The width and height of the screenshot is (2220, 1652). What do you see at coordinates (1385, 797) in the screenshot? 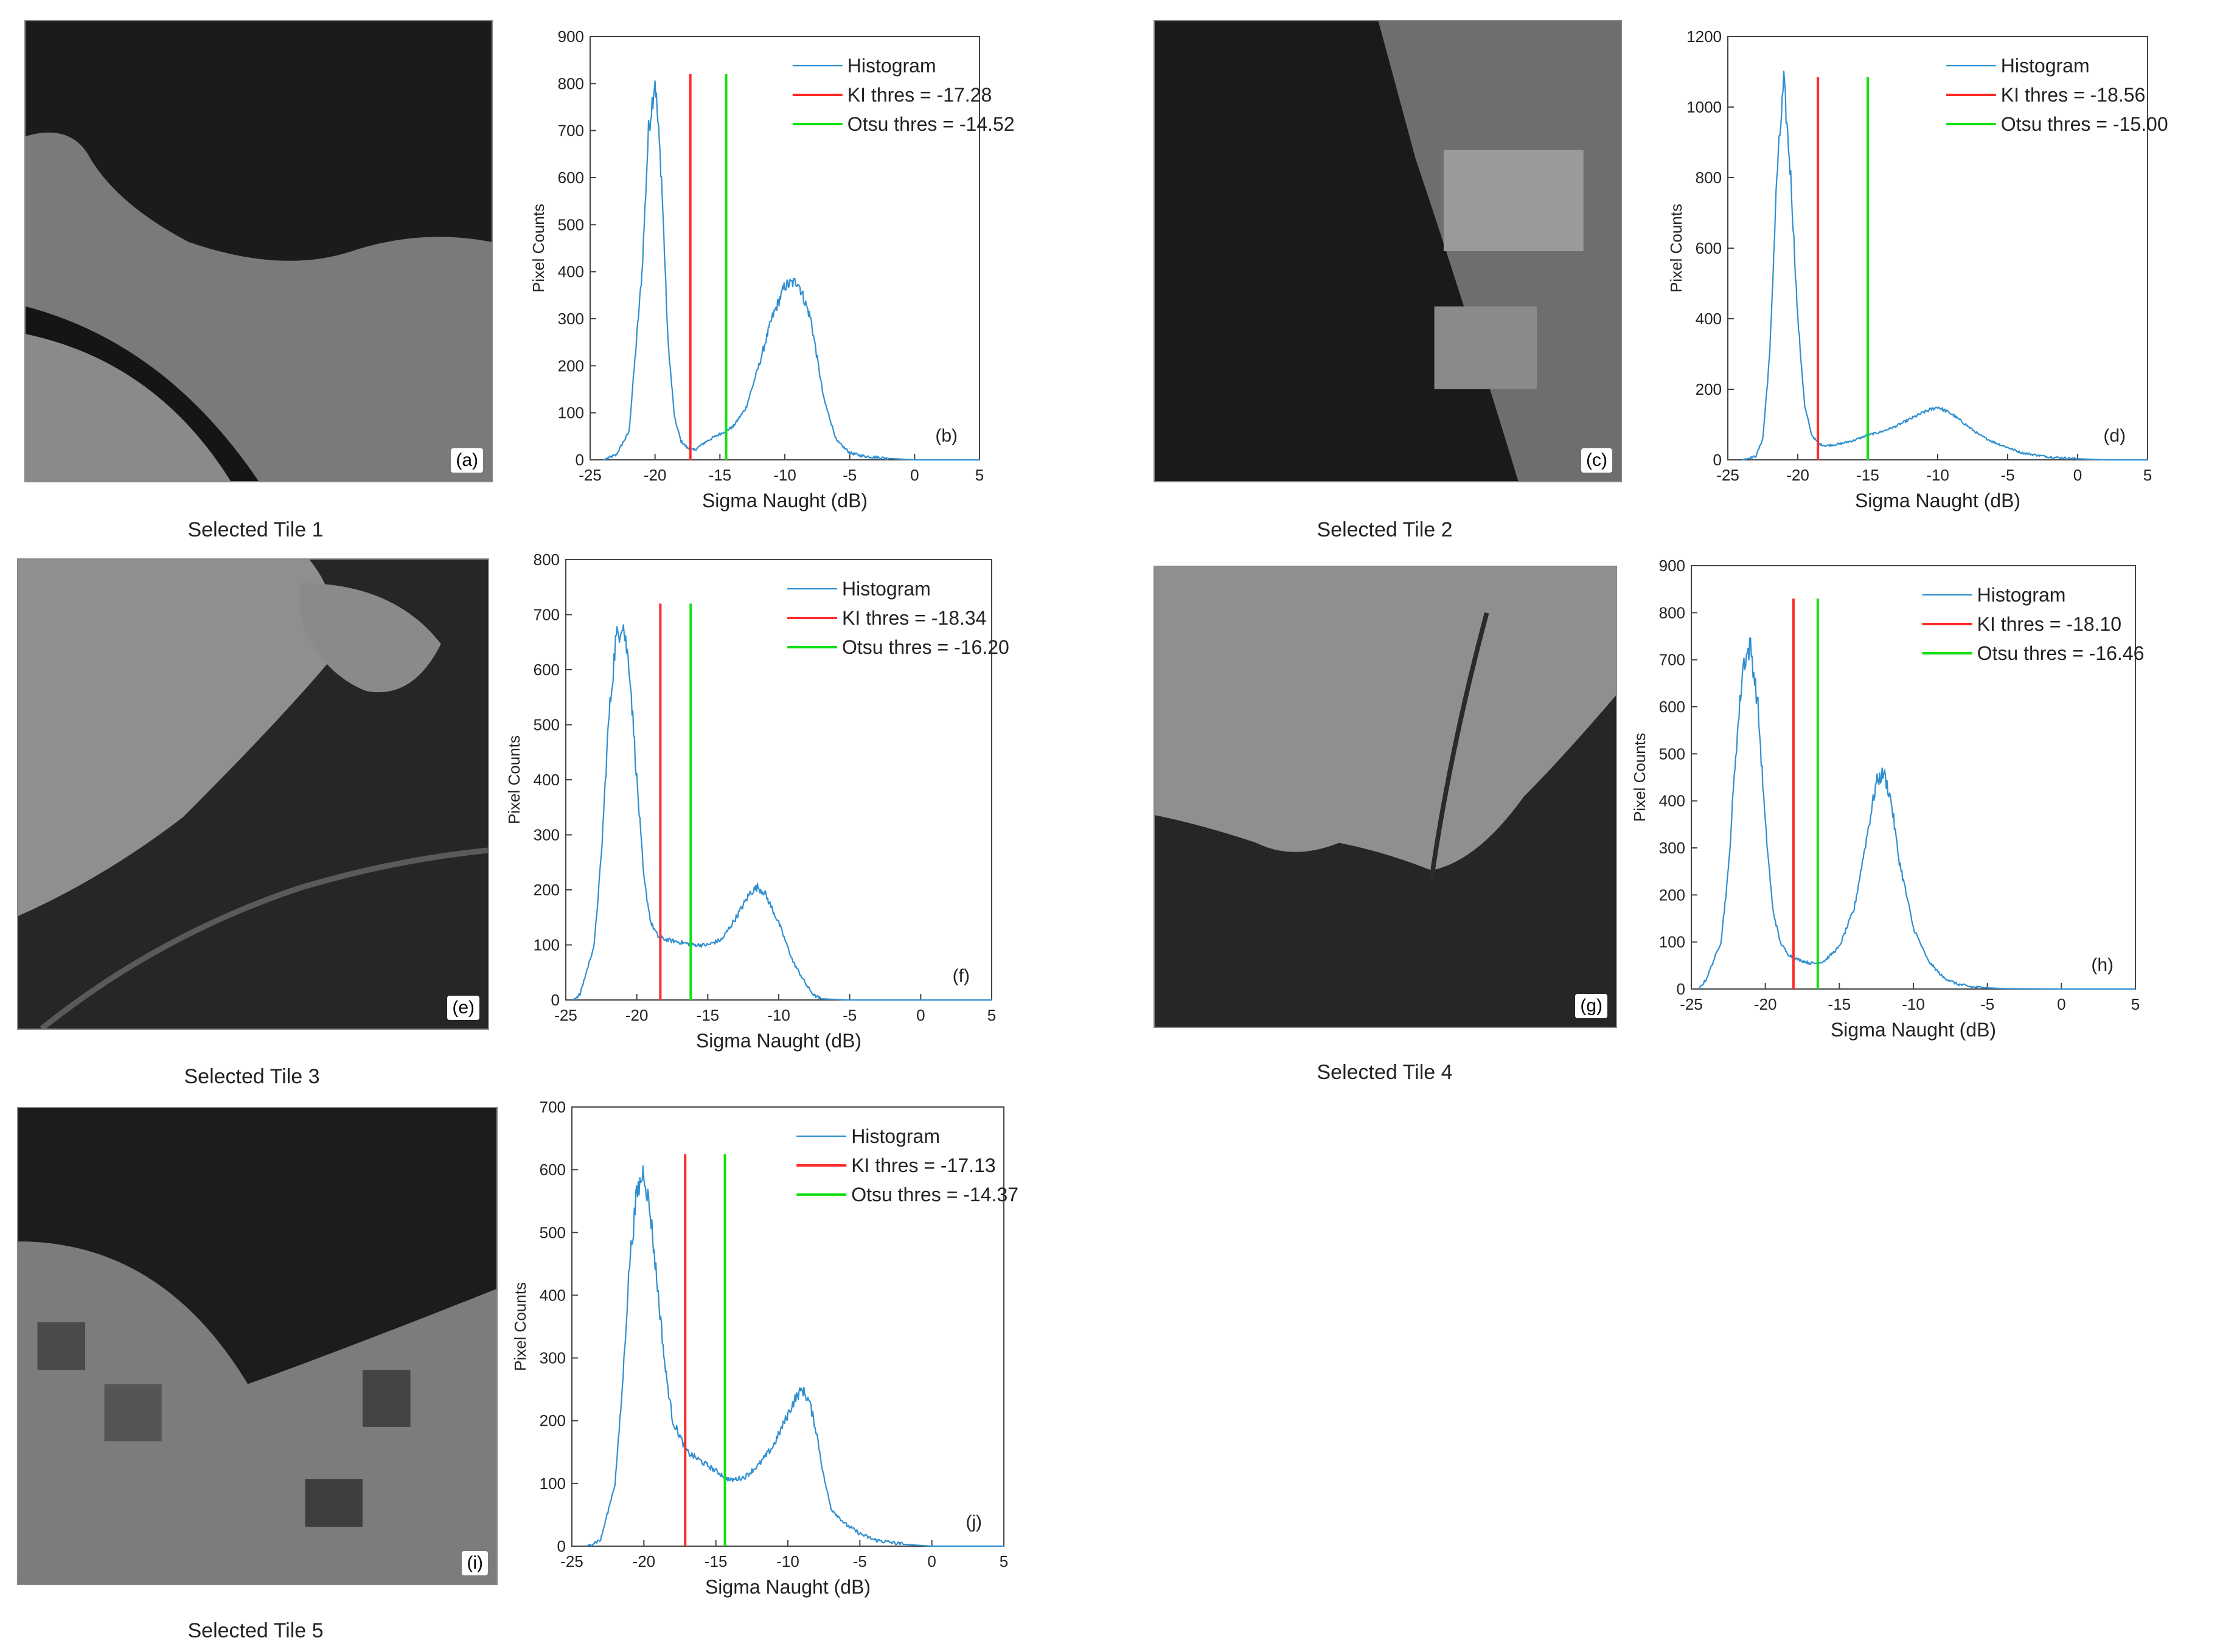
I see `sar-tile-4-image` at bounding box center [1385, 797].